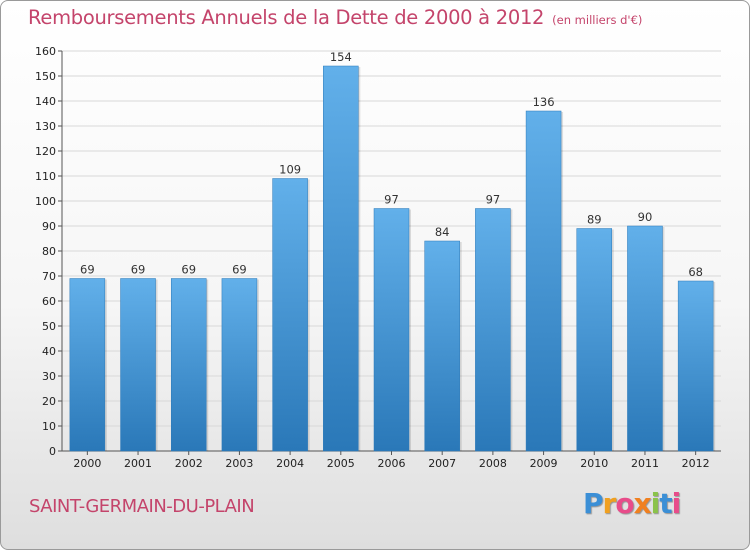  I want to click on y-tick-label: 100, so click(45, 201).